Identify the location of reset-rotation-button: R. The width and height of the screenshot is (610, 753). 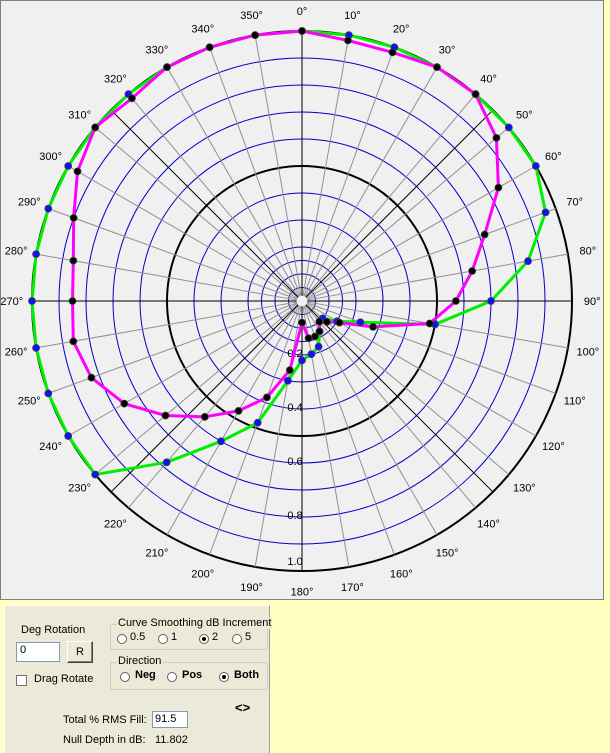
(80, 652).